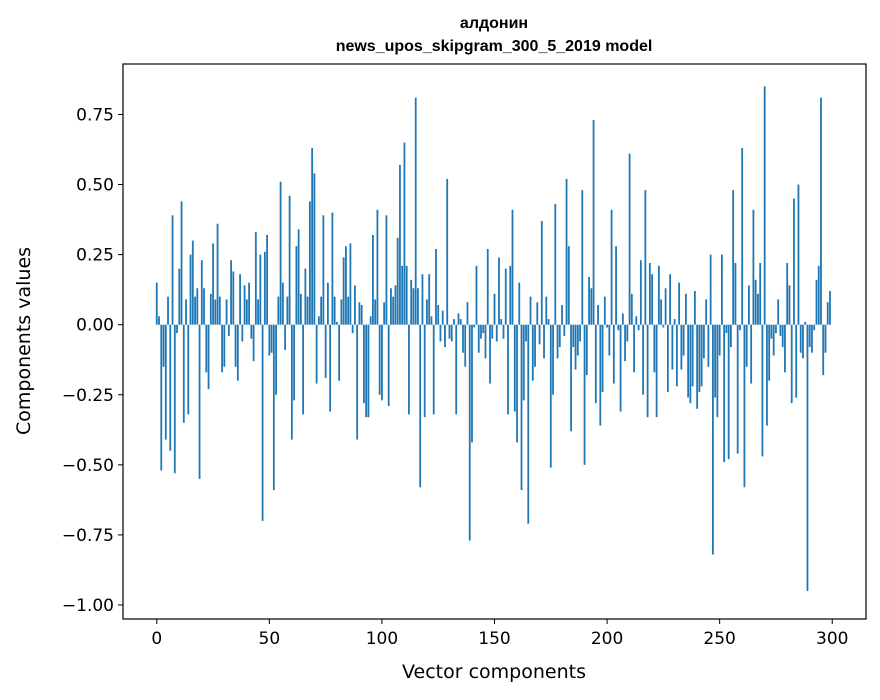 Image resolution: width=880 pixels, height=700 pixels. I want to click on x-axis: 0 50 100 150 200 250 300, so click(499, 634).